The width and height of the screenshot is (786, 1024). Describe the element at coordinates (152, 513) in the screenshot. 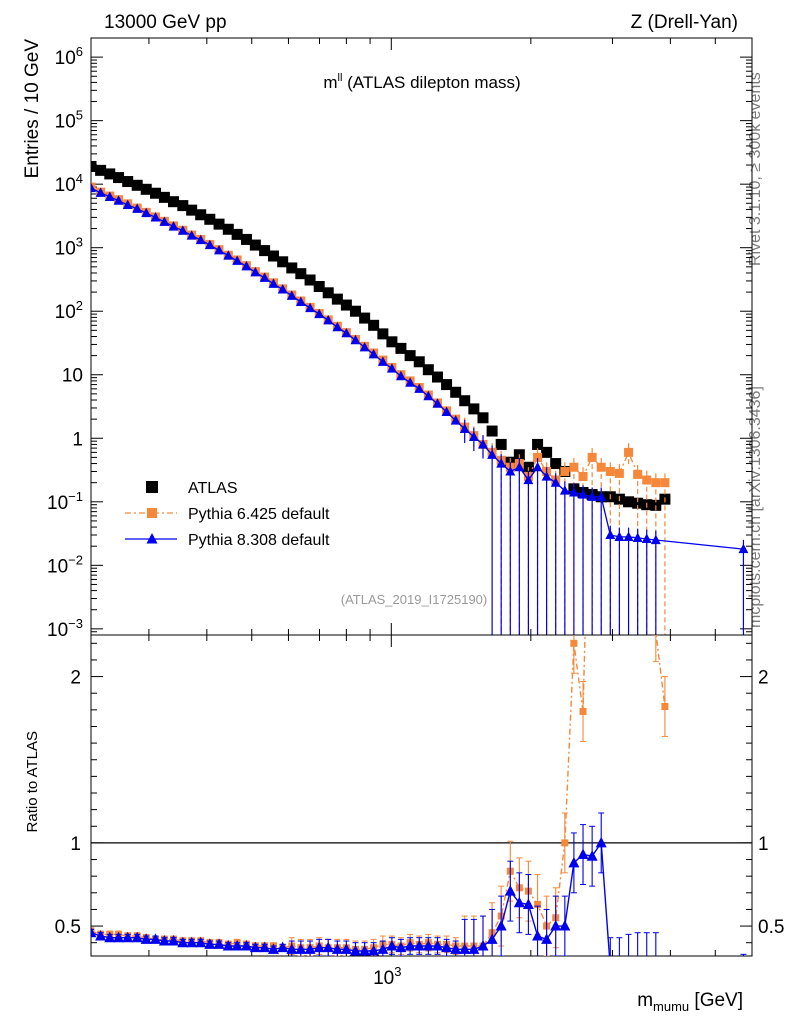

I see `legend-marker` at that location.